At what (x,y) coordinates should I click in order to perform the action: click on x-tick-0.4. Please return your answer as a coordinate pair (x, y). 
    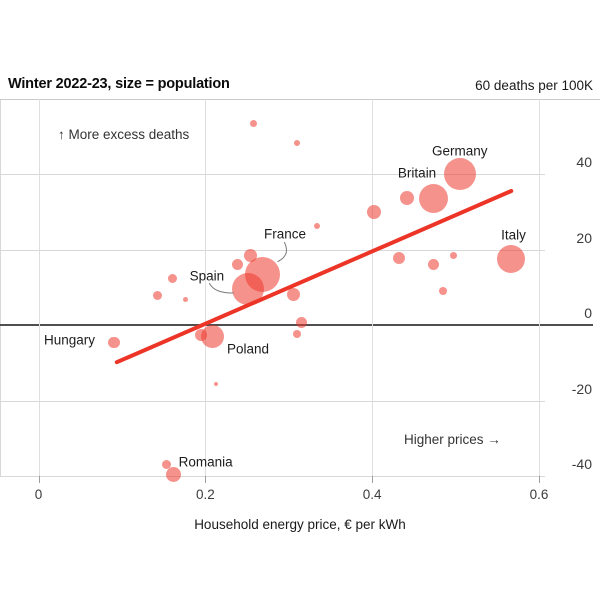
    Looking at the image, I should click on (373, 480).